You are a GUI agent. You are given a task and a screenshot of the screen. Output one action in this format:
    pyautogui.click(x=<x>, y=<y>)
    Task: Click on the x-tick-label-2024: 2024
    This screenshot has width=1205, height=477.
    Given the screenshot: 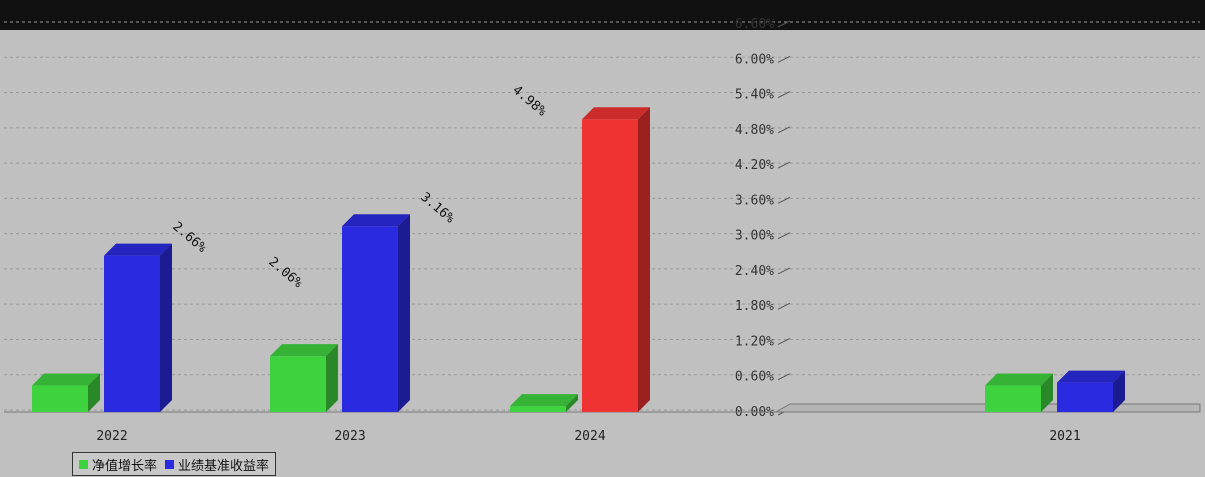 What is the action you would take?
    pyautogui.click(x=589, y=436)
    